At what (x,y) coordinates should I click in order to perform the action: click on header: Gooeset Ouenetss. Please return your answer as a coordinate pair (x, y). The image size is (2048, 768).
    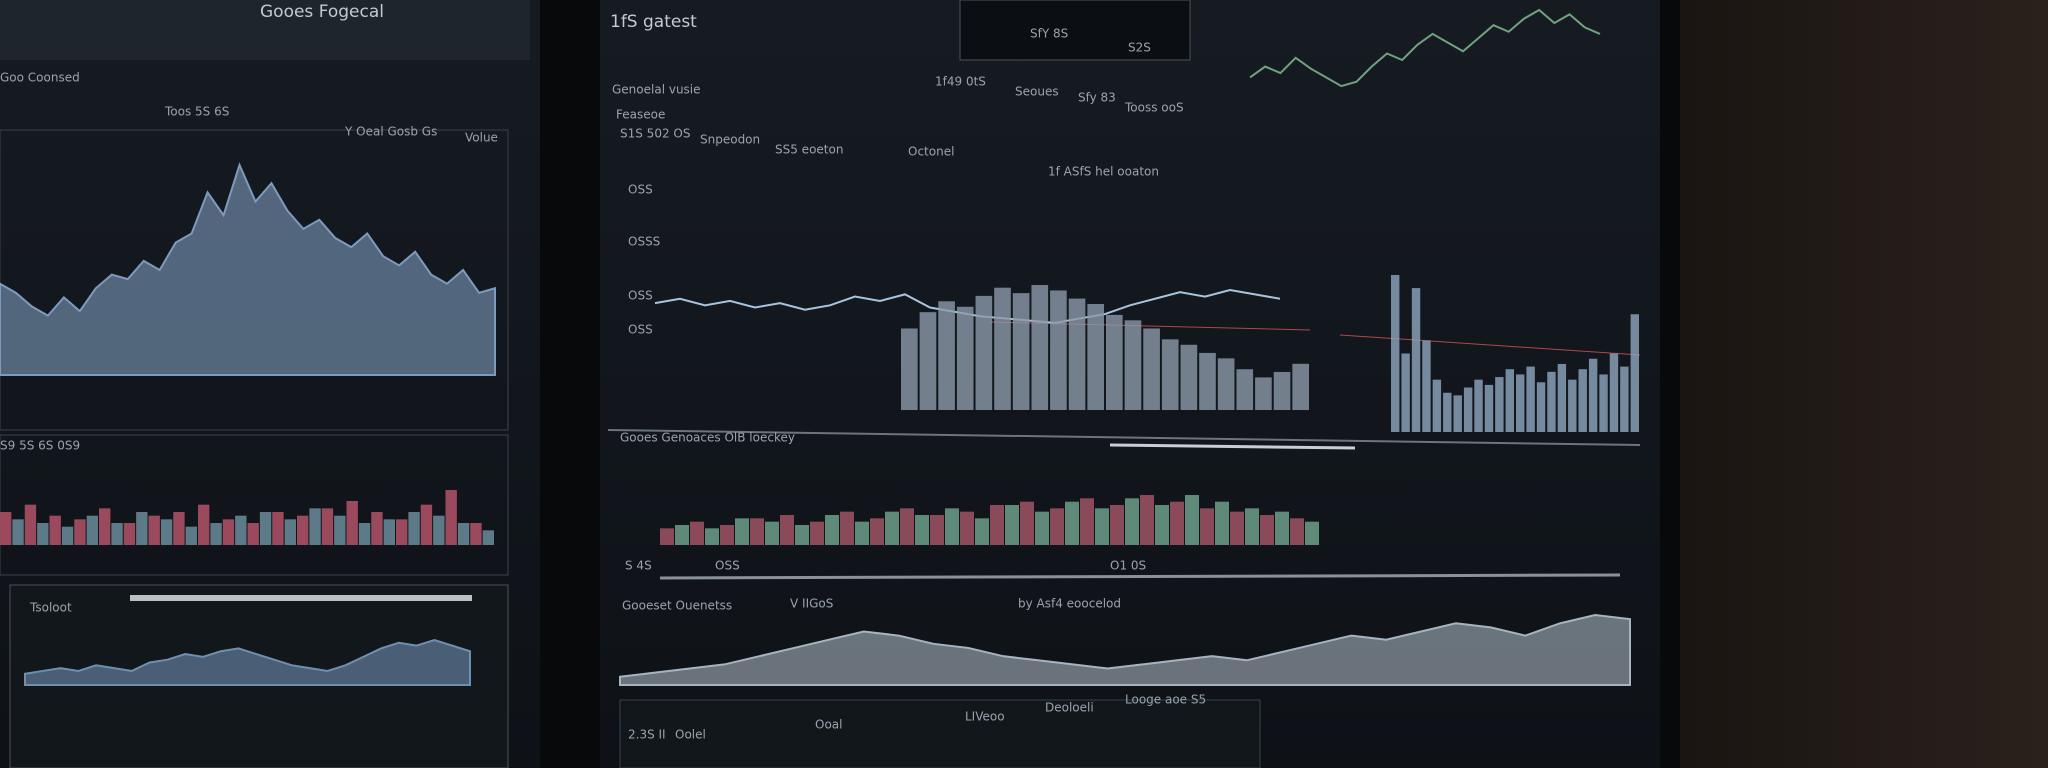
    Looking at the image, I should click on (677, 606).